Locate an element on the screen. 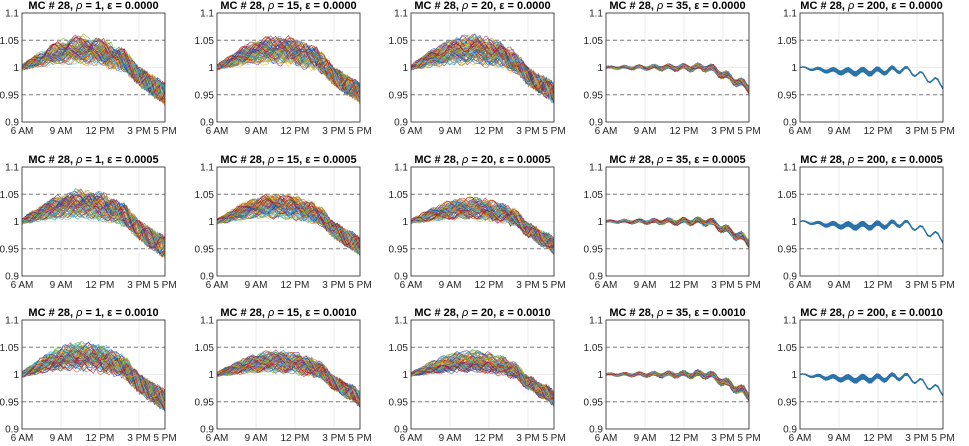 Image resolution: width=969 pixels, height=446 pixels. subplot-title: MC # 28, ρ = 15, ε = 0.0000 is located at coordinates (288, 6).